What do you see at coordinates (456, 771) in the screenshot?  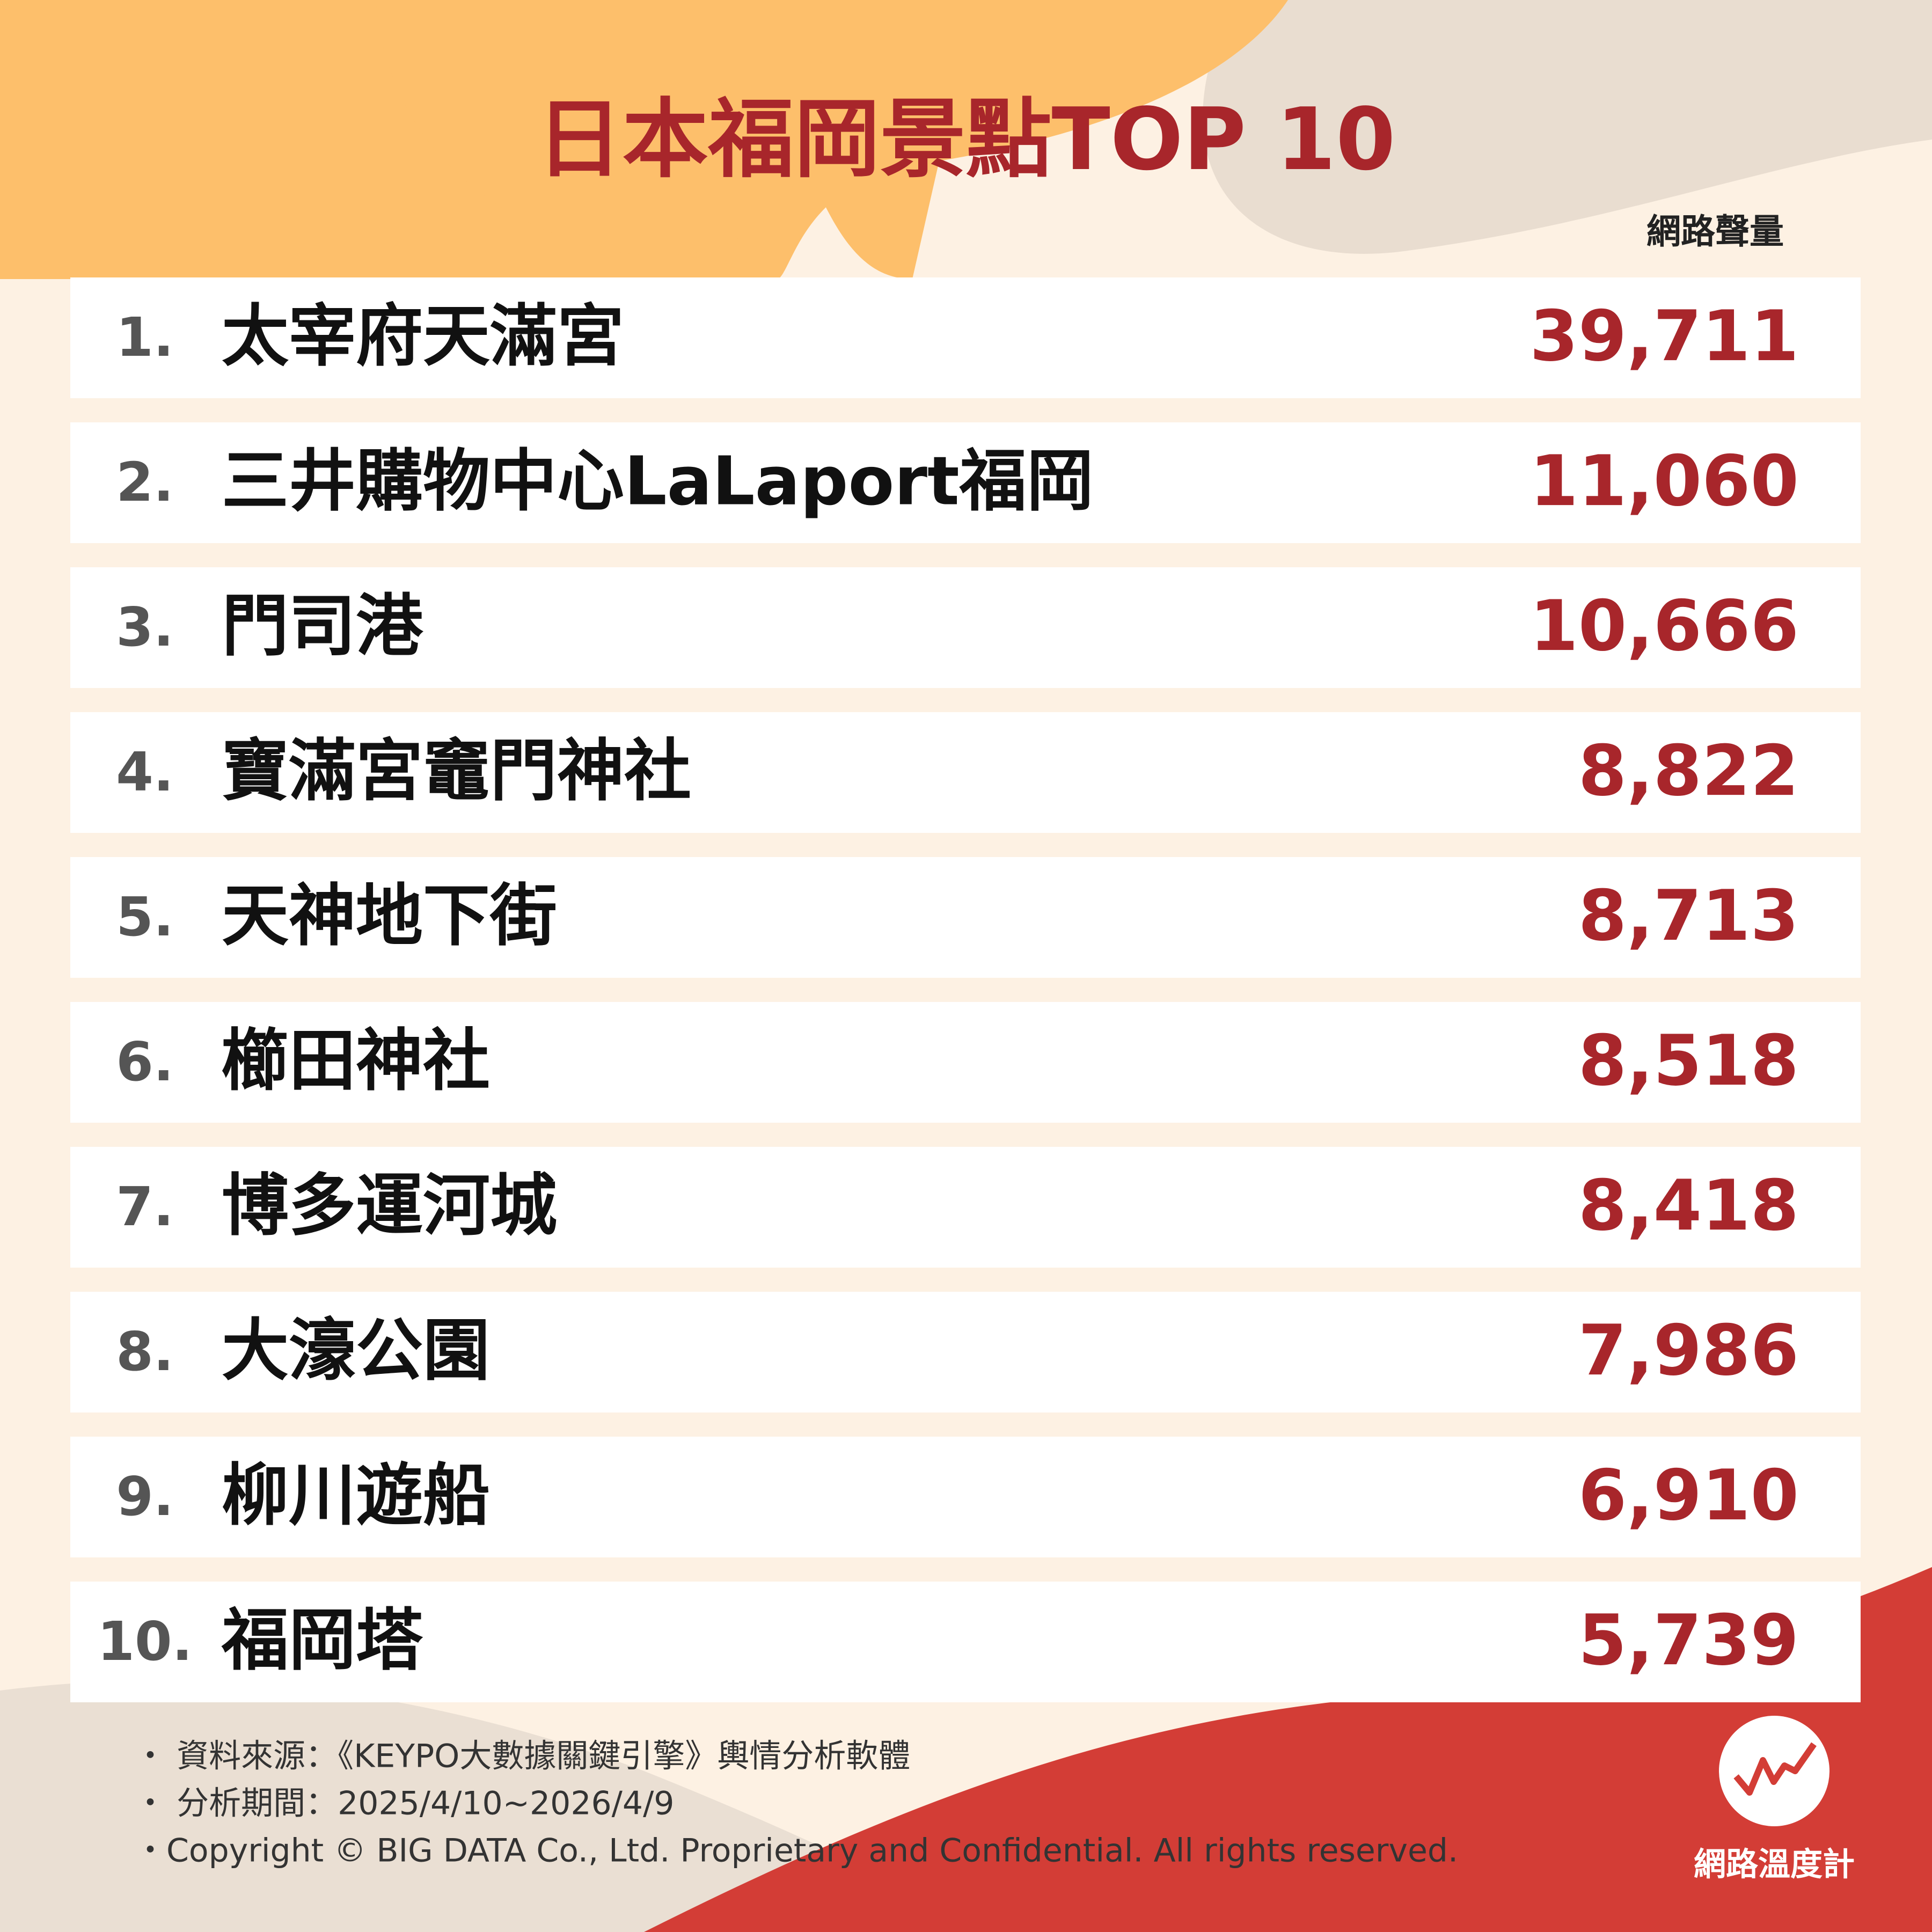 I see `spot-name: 寶滿宮竈門神社` at bounding box center [456, 771].